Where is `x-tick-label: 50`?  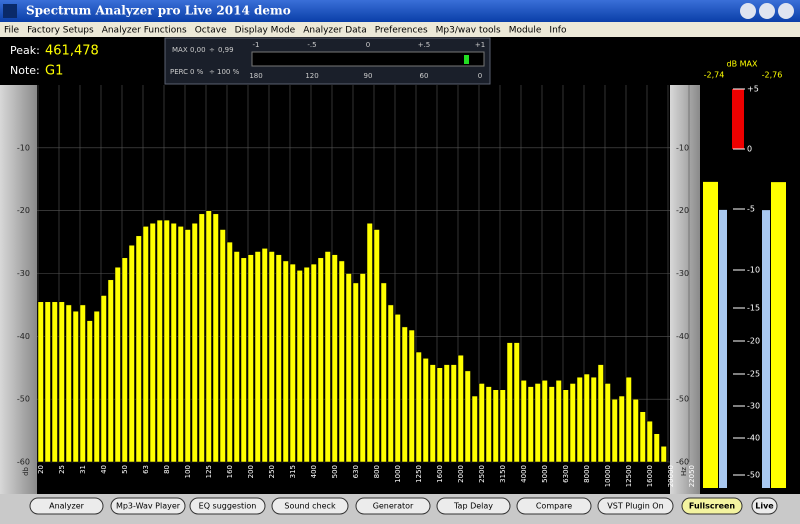
x-tick-label: 50 is located at coordinates (125, 469).